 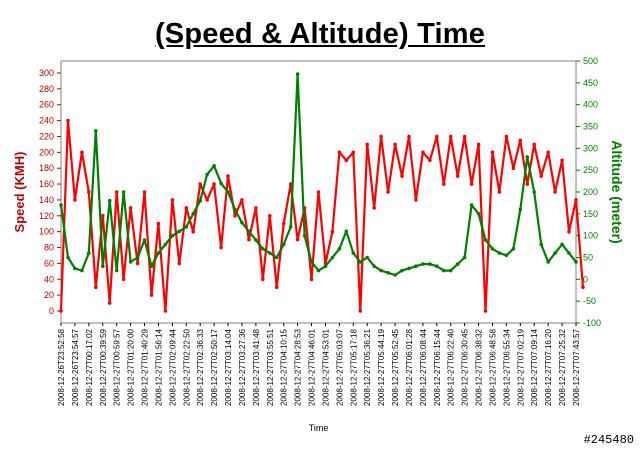 I want to click on right-axis-tick-label: 500, so click(x=590, y=61).